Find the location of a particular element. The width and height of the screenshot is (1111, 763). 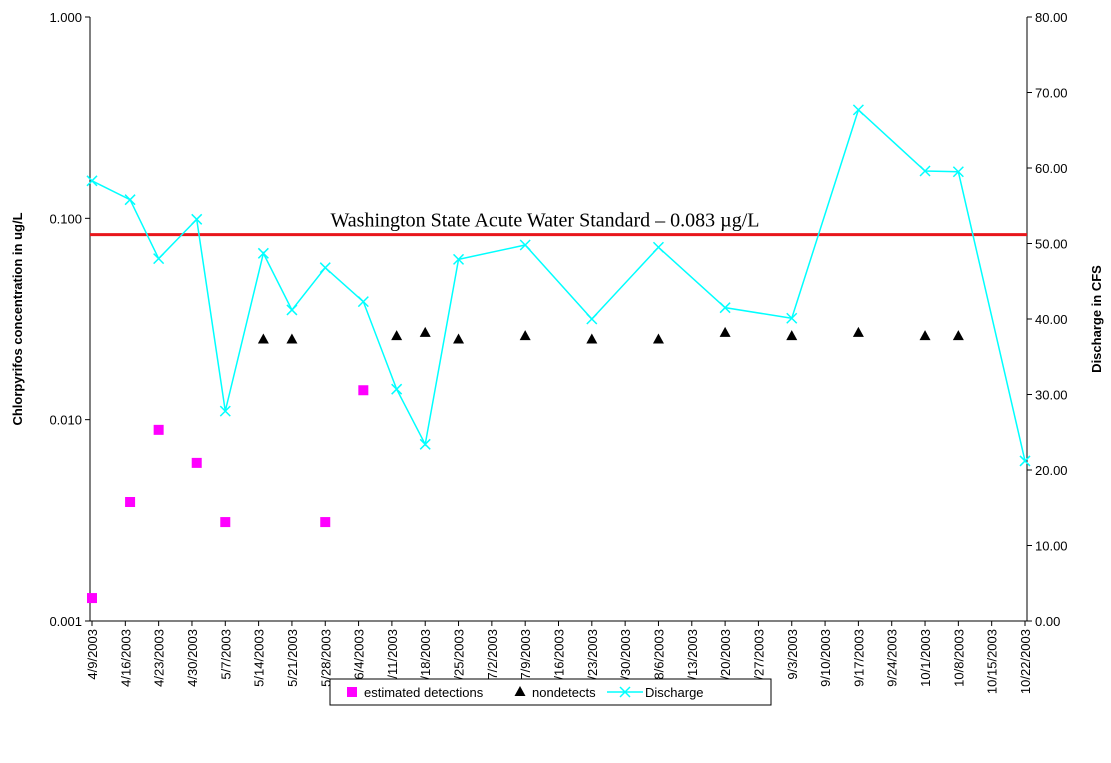

legend-label: Discharge is located at coordinates (674, 692).